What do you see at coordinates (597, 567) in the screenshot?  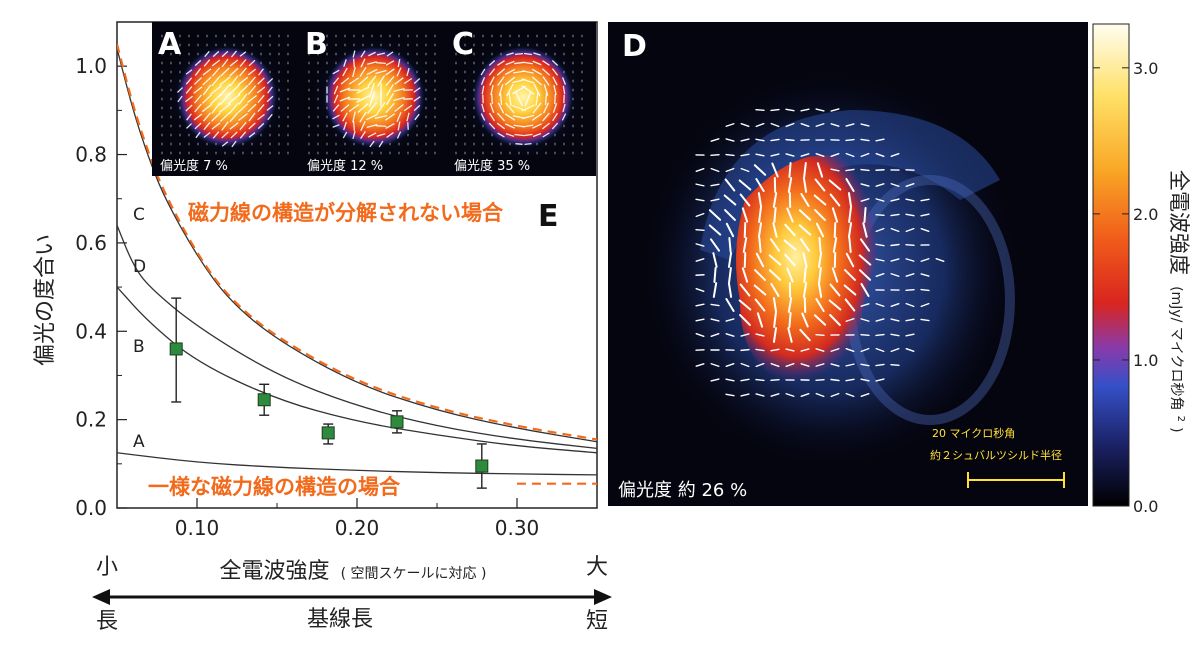 I see `scale-large-label: 大` at bounding box center [597, 567].